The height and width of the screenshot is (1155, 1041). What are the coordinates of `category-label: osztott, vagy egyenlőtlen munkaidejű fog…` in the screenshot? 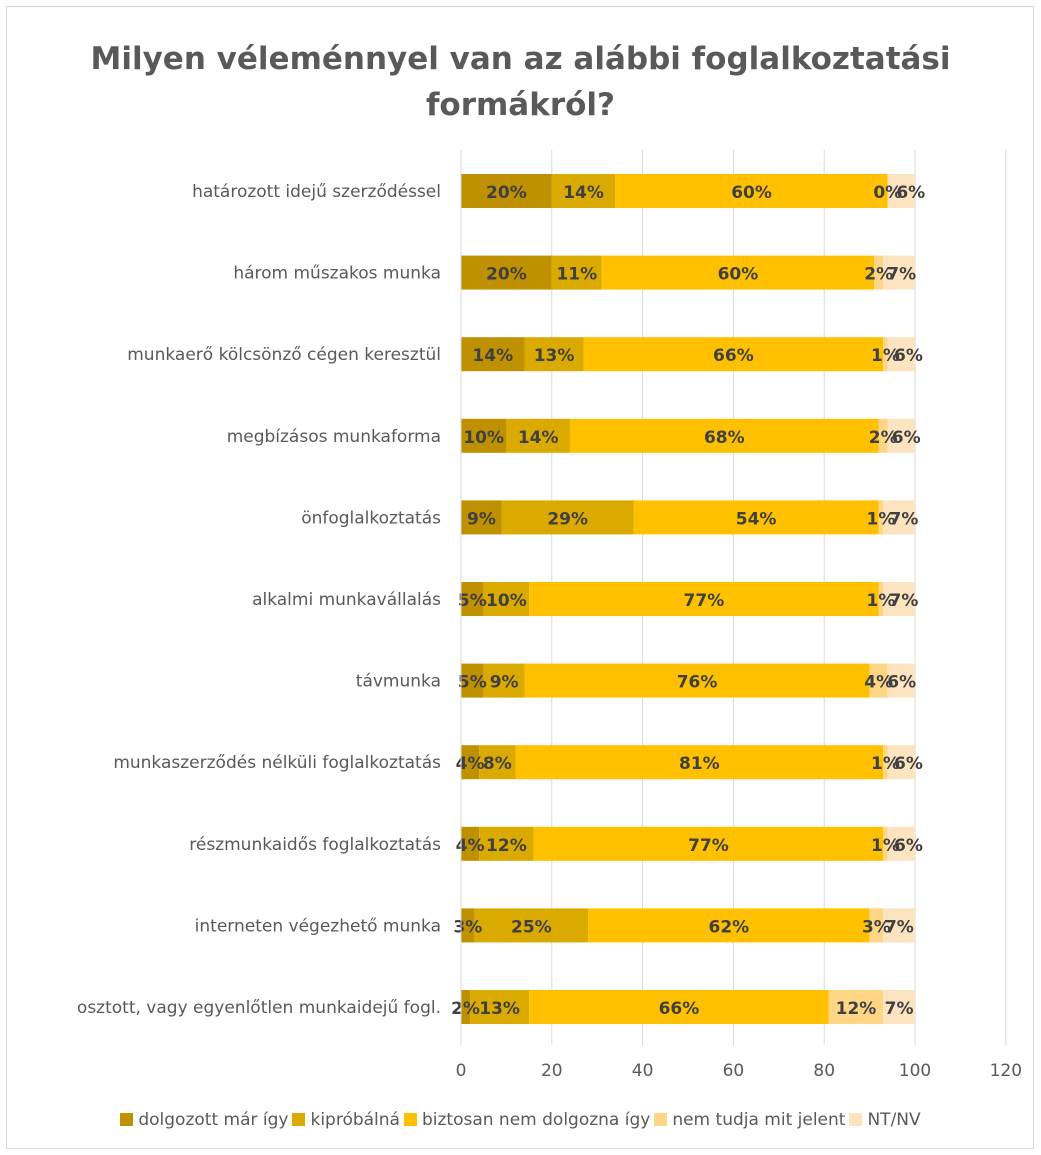 It's located at (259, 1008).